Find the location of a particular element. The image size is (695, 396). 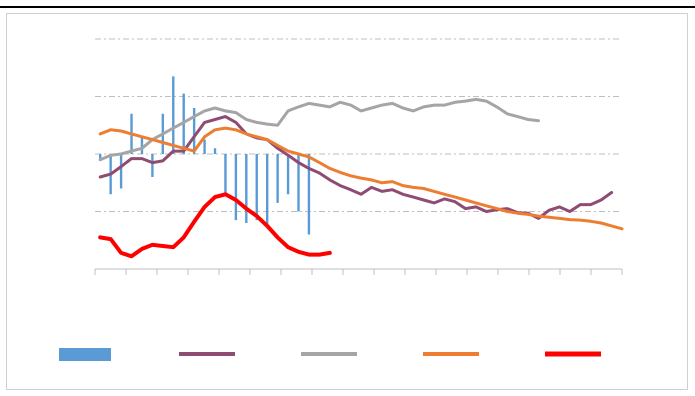

x-axis is located at coordinates (358, 271).